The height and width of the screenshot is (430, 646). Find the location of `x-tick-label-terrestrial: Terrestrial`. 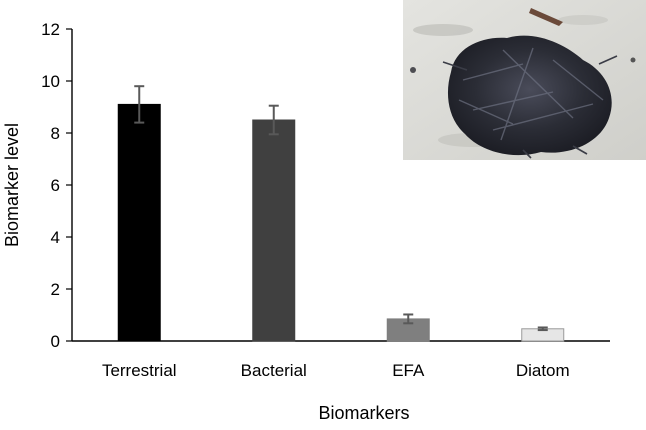

x-tick-label-terrestrial: Terrestrial is located at coordinates (139, 370).